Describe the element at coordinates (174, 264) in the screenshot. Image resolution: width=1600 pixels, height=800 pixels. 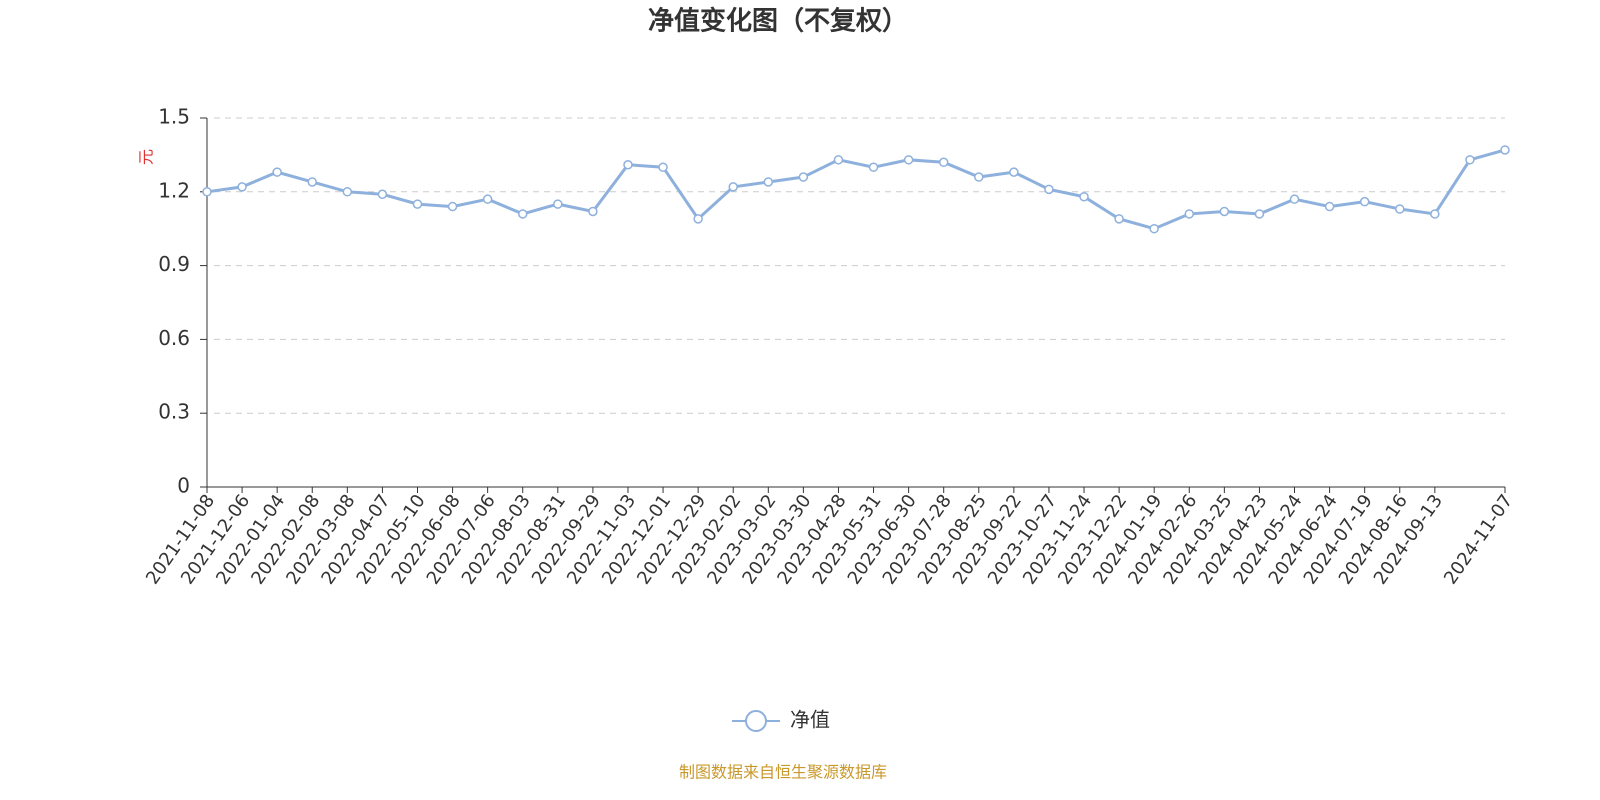
I see `y-tick-label: 0.9` at that location.